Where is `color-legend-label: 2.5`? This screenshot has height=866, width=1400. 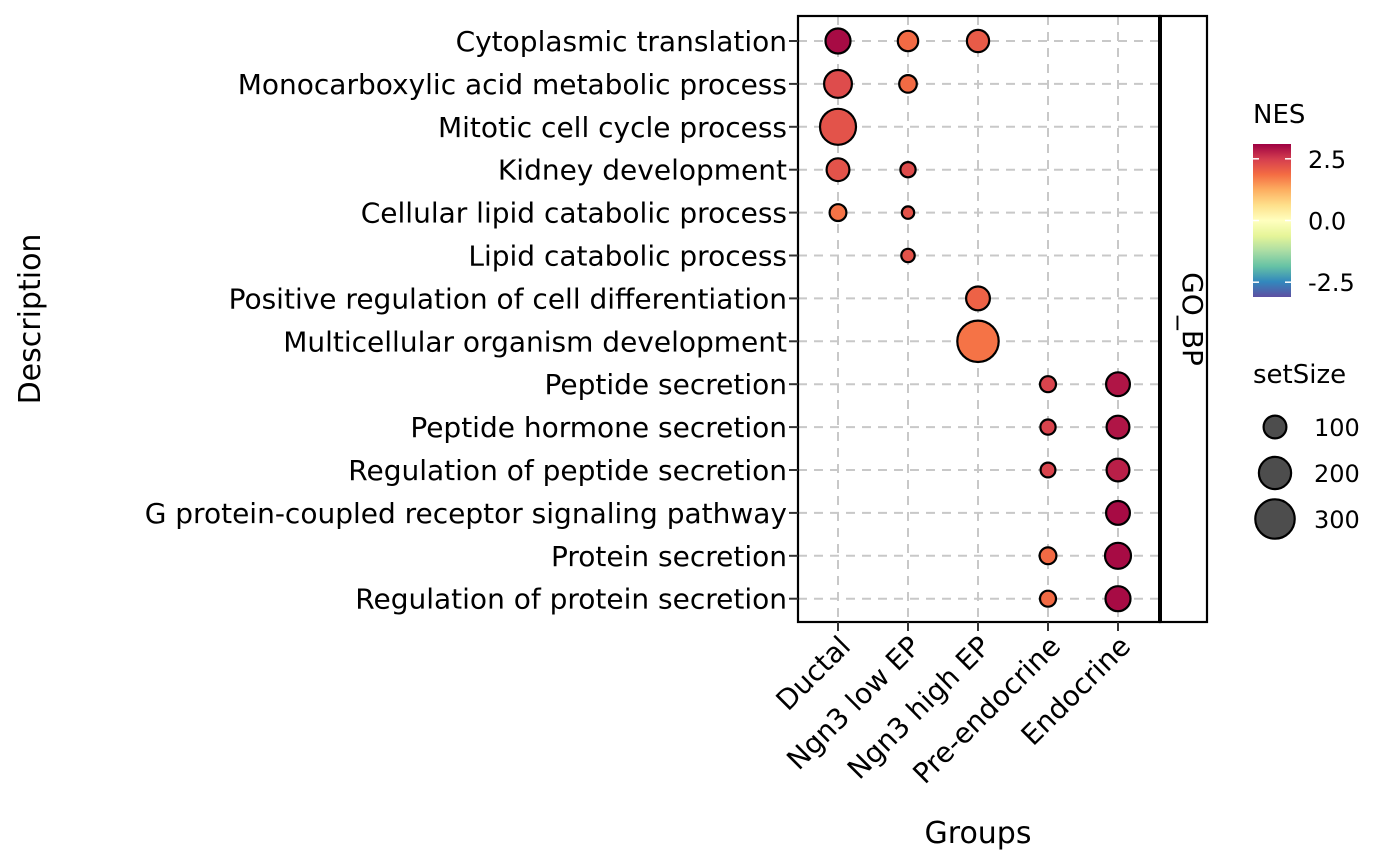 color-legend-label: 2.5 is located at coordinates (1327, 160).